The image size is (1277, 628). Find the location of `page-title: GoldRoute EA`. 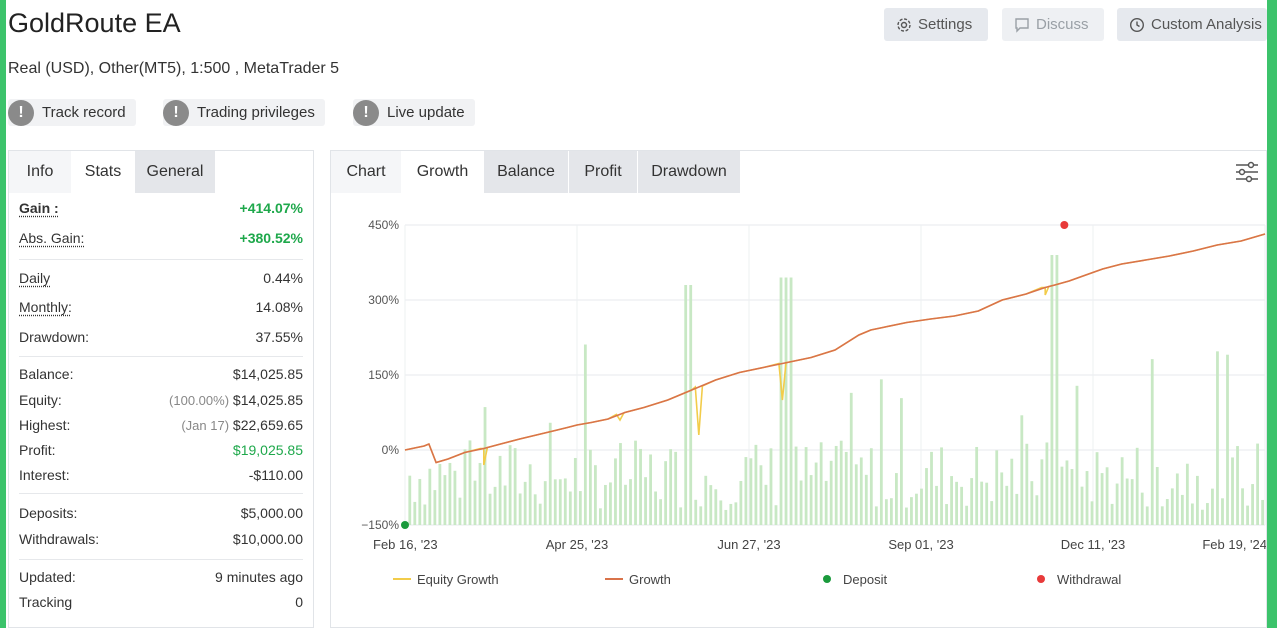

page-title: GoldRoute EA is located at coordinates (94, 23).